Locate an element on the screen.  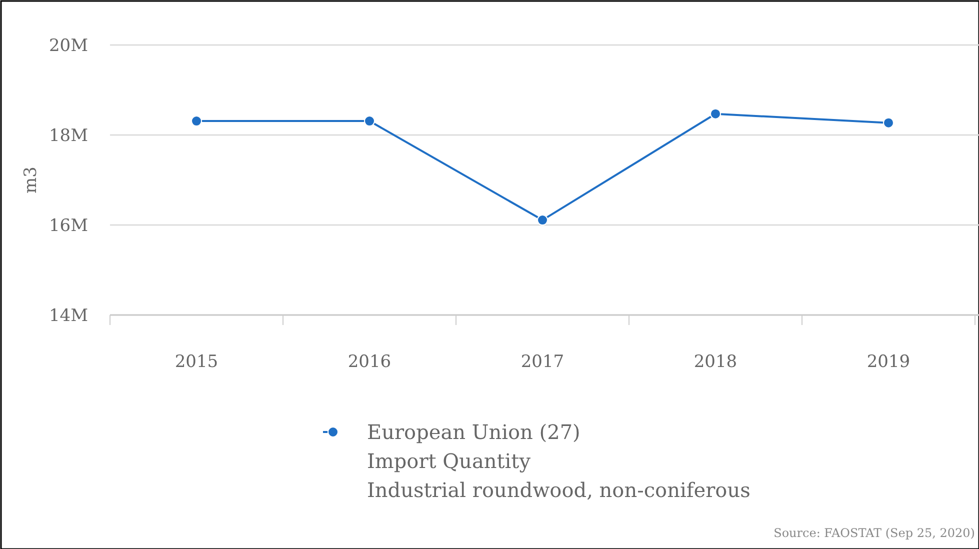
x-tick-label: 2015 is located at coordinates (196, 362).